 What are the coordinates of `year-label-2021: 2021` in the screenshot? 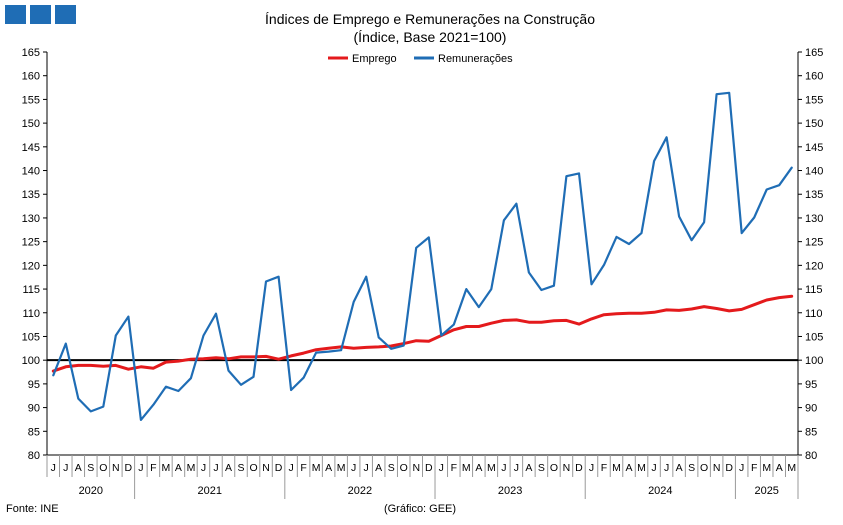 It's located at (209, 491).